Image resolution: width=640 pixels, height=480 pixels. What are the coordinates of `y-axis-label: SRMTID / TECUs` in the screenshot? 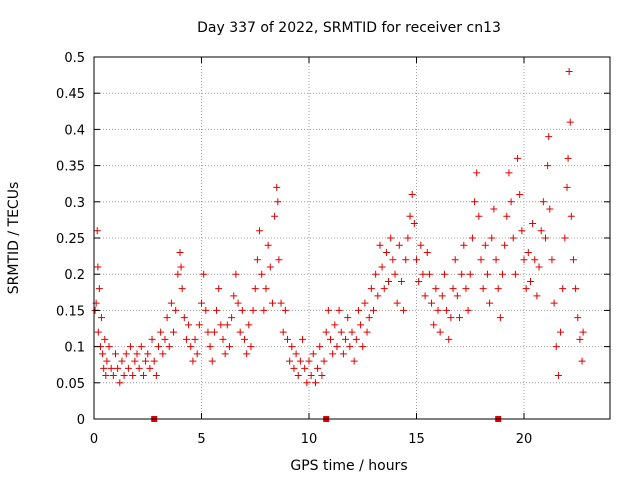 It's located at (14, 238).